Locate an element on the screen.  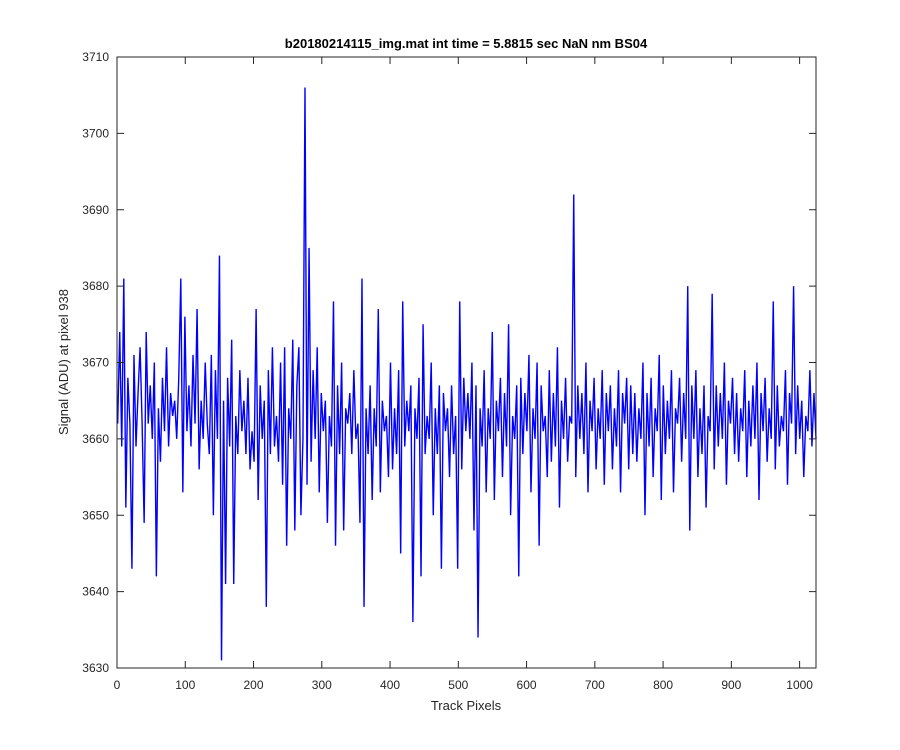
x-tick-label: 300 is located at coordinates (322, 685).